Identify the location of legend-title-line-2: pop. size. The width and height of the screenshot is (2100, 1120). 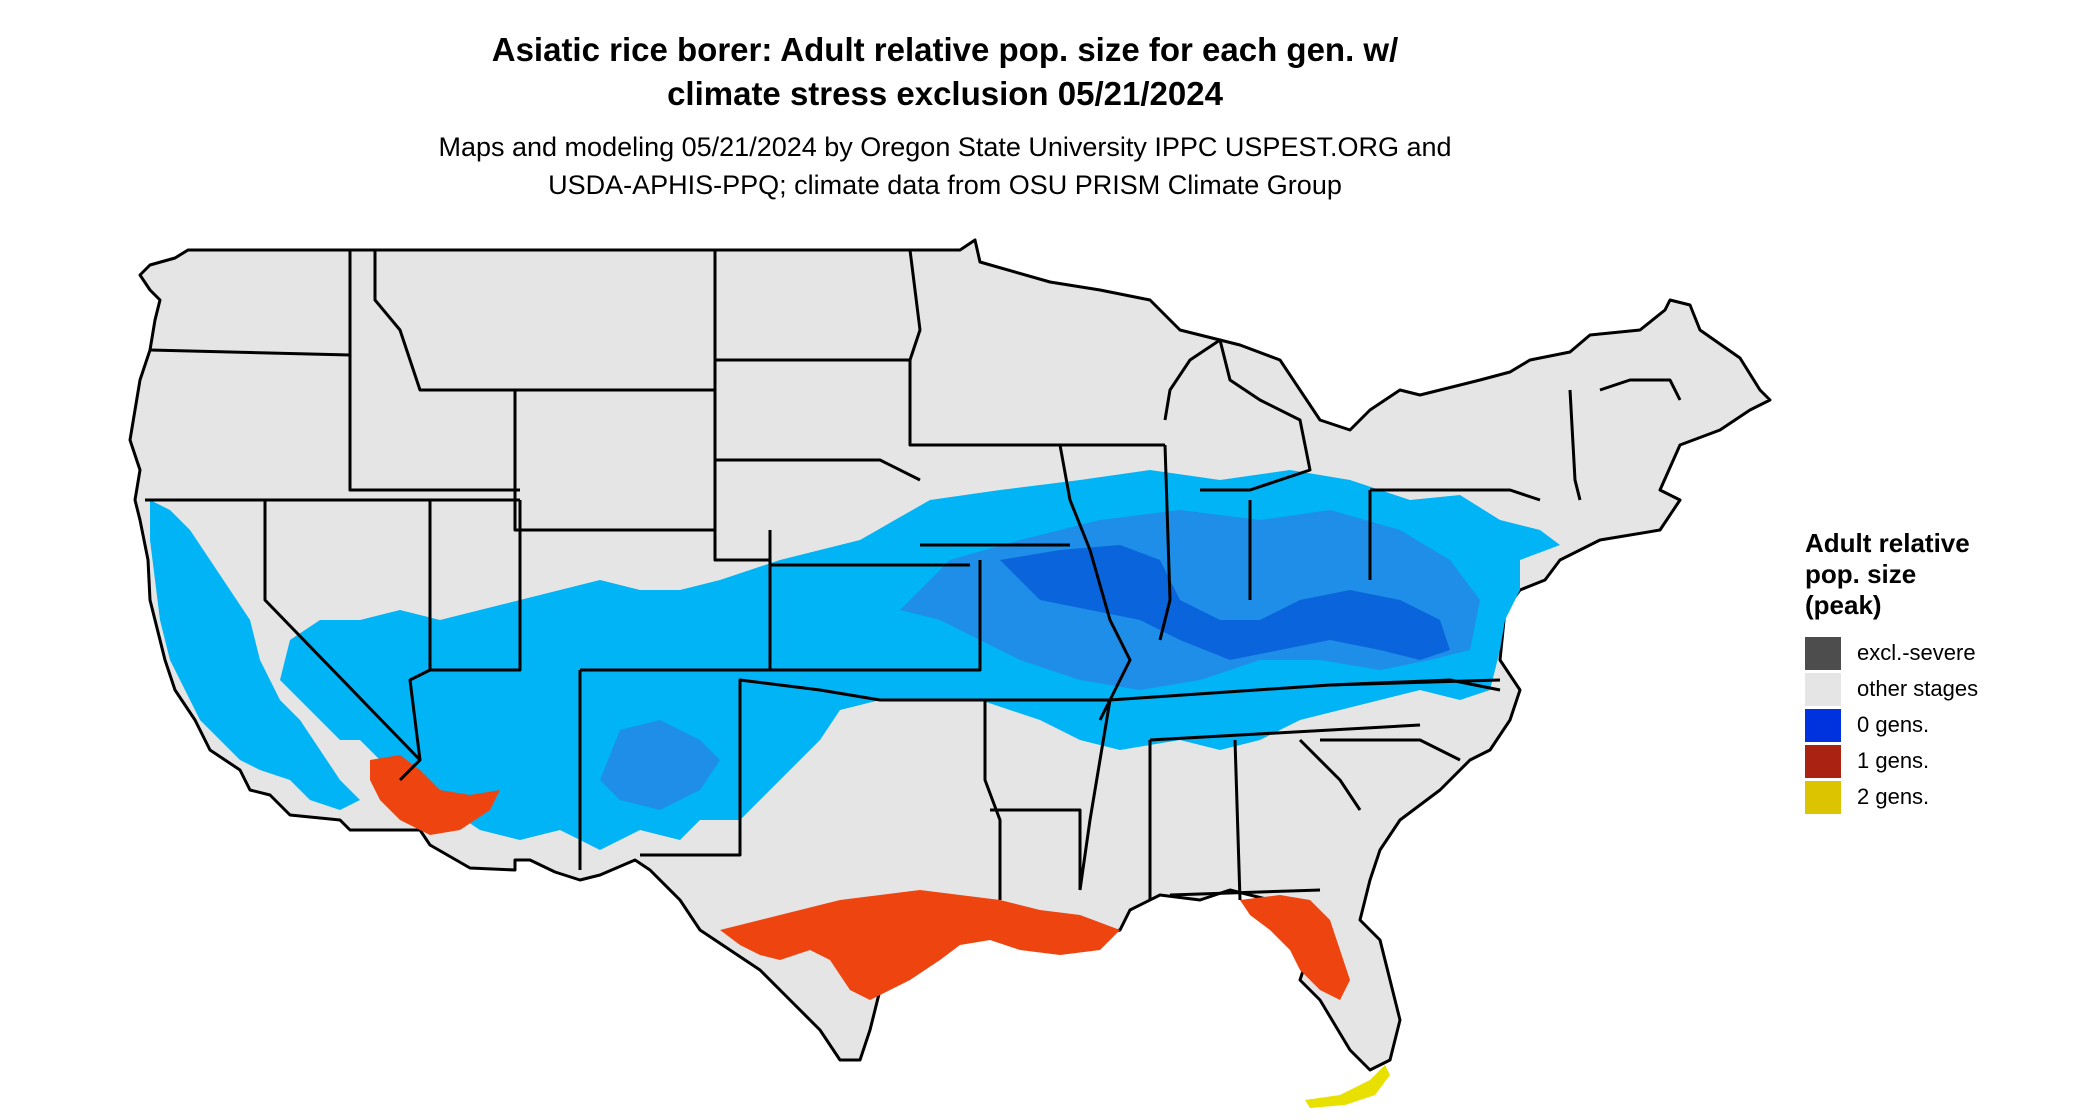
(1861, 574).